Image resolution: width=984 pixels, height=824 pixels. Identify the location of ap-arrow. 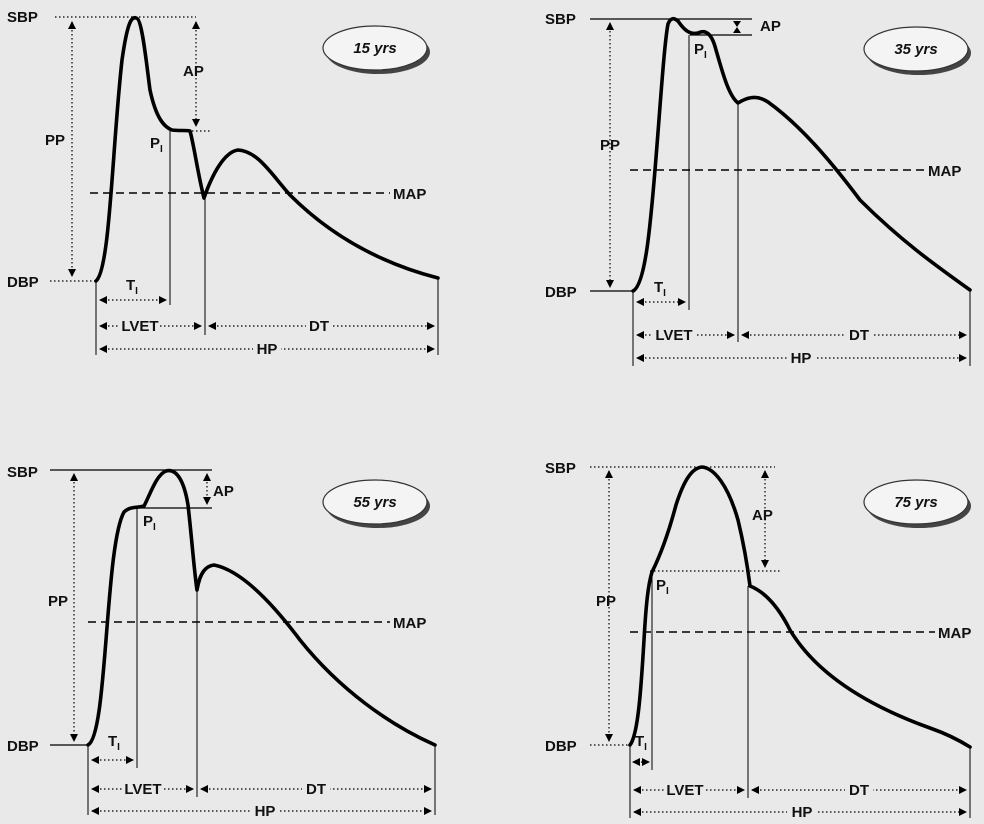
(737, 27).